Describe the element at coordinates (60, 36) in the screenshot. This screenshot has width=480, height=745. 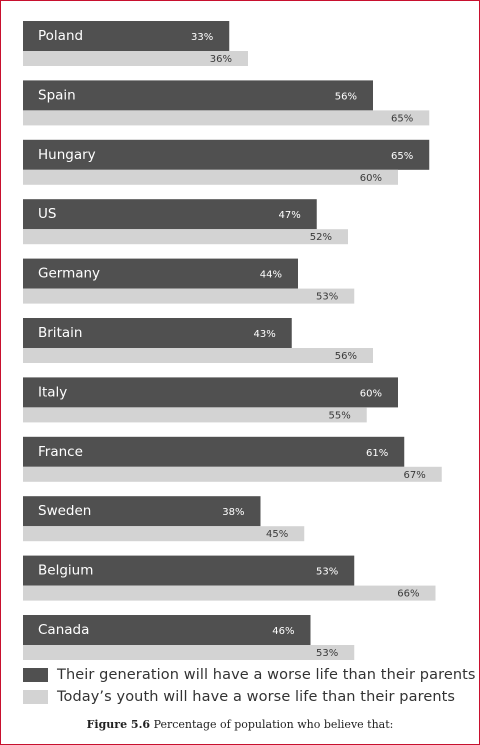
I see `category-label-poland: Poland` at that location.